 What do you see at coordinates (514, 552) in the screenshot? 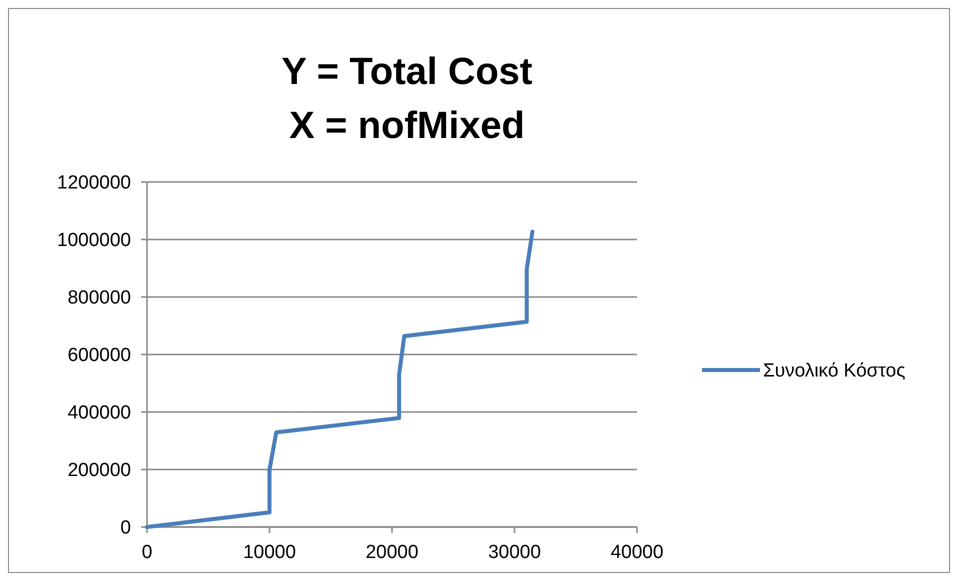
I see `x-tick-label: 30000` at bounding box center [514, 552].